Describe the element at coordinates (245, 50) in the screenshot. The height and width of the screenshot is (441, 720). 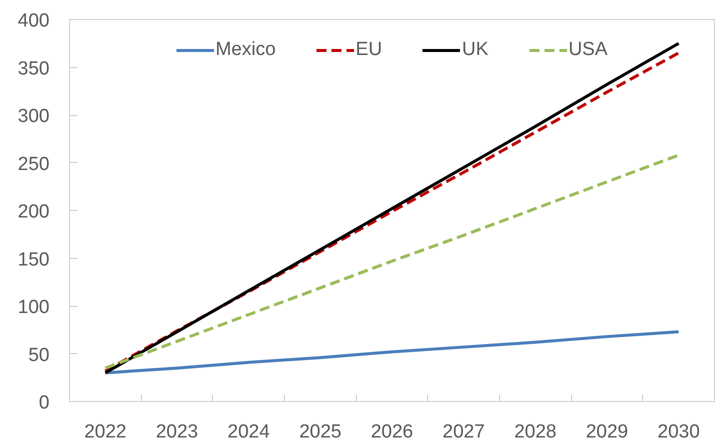
I see `legend-label: Mexico` at that location.